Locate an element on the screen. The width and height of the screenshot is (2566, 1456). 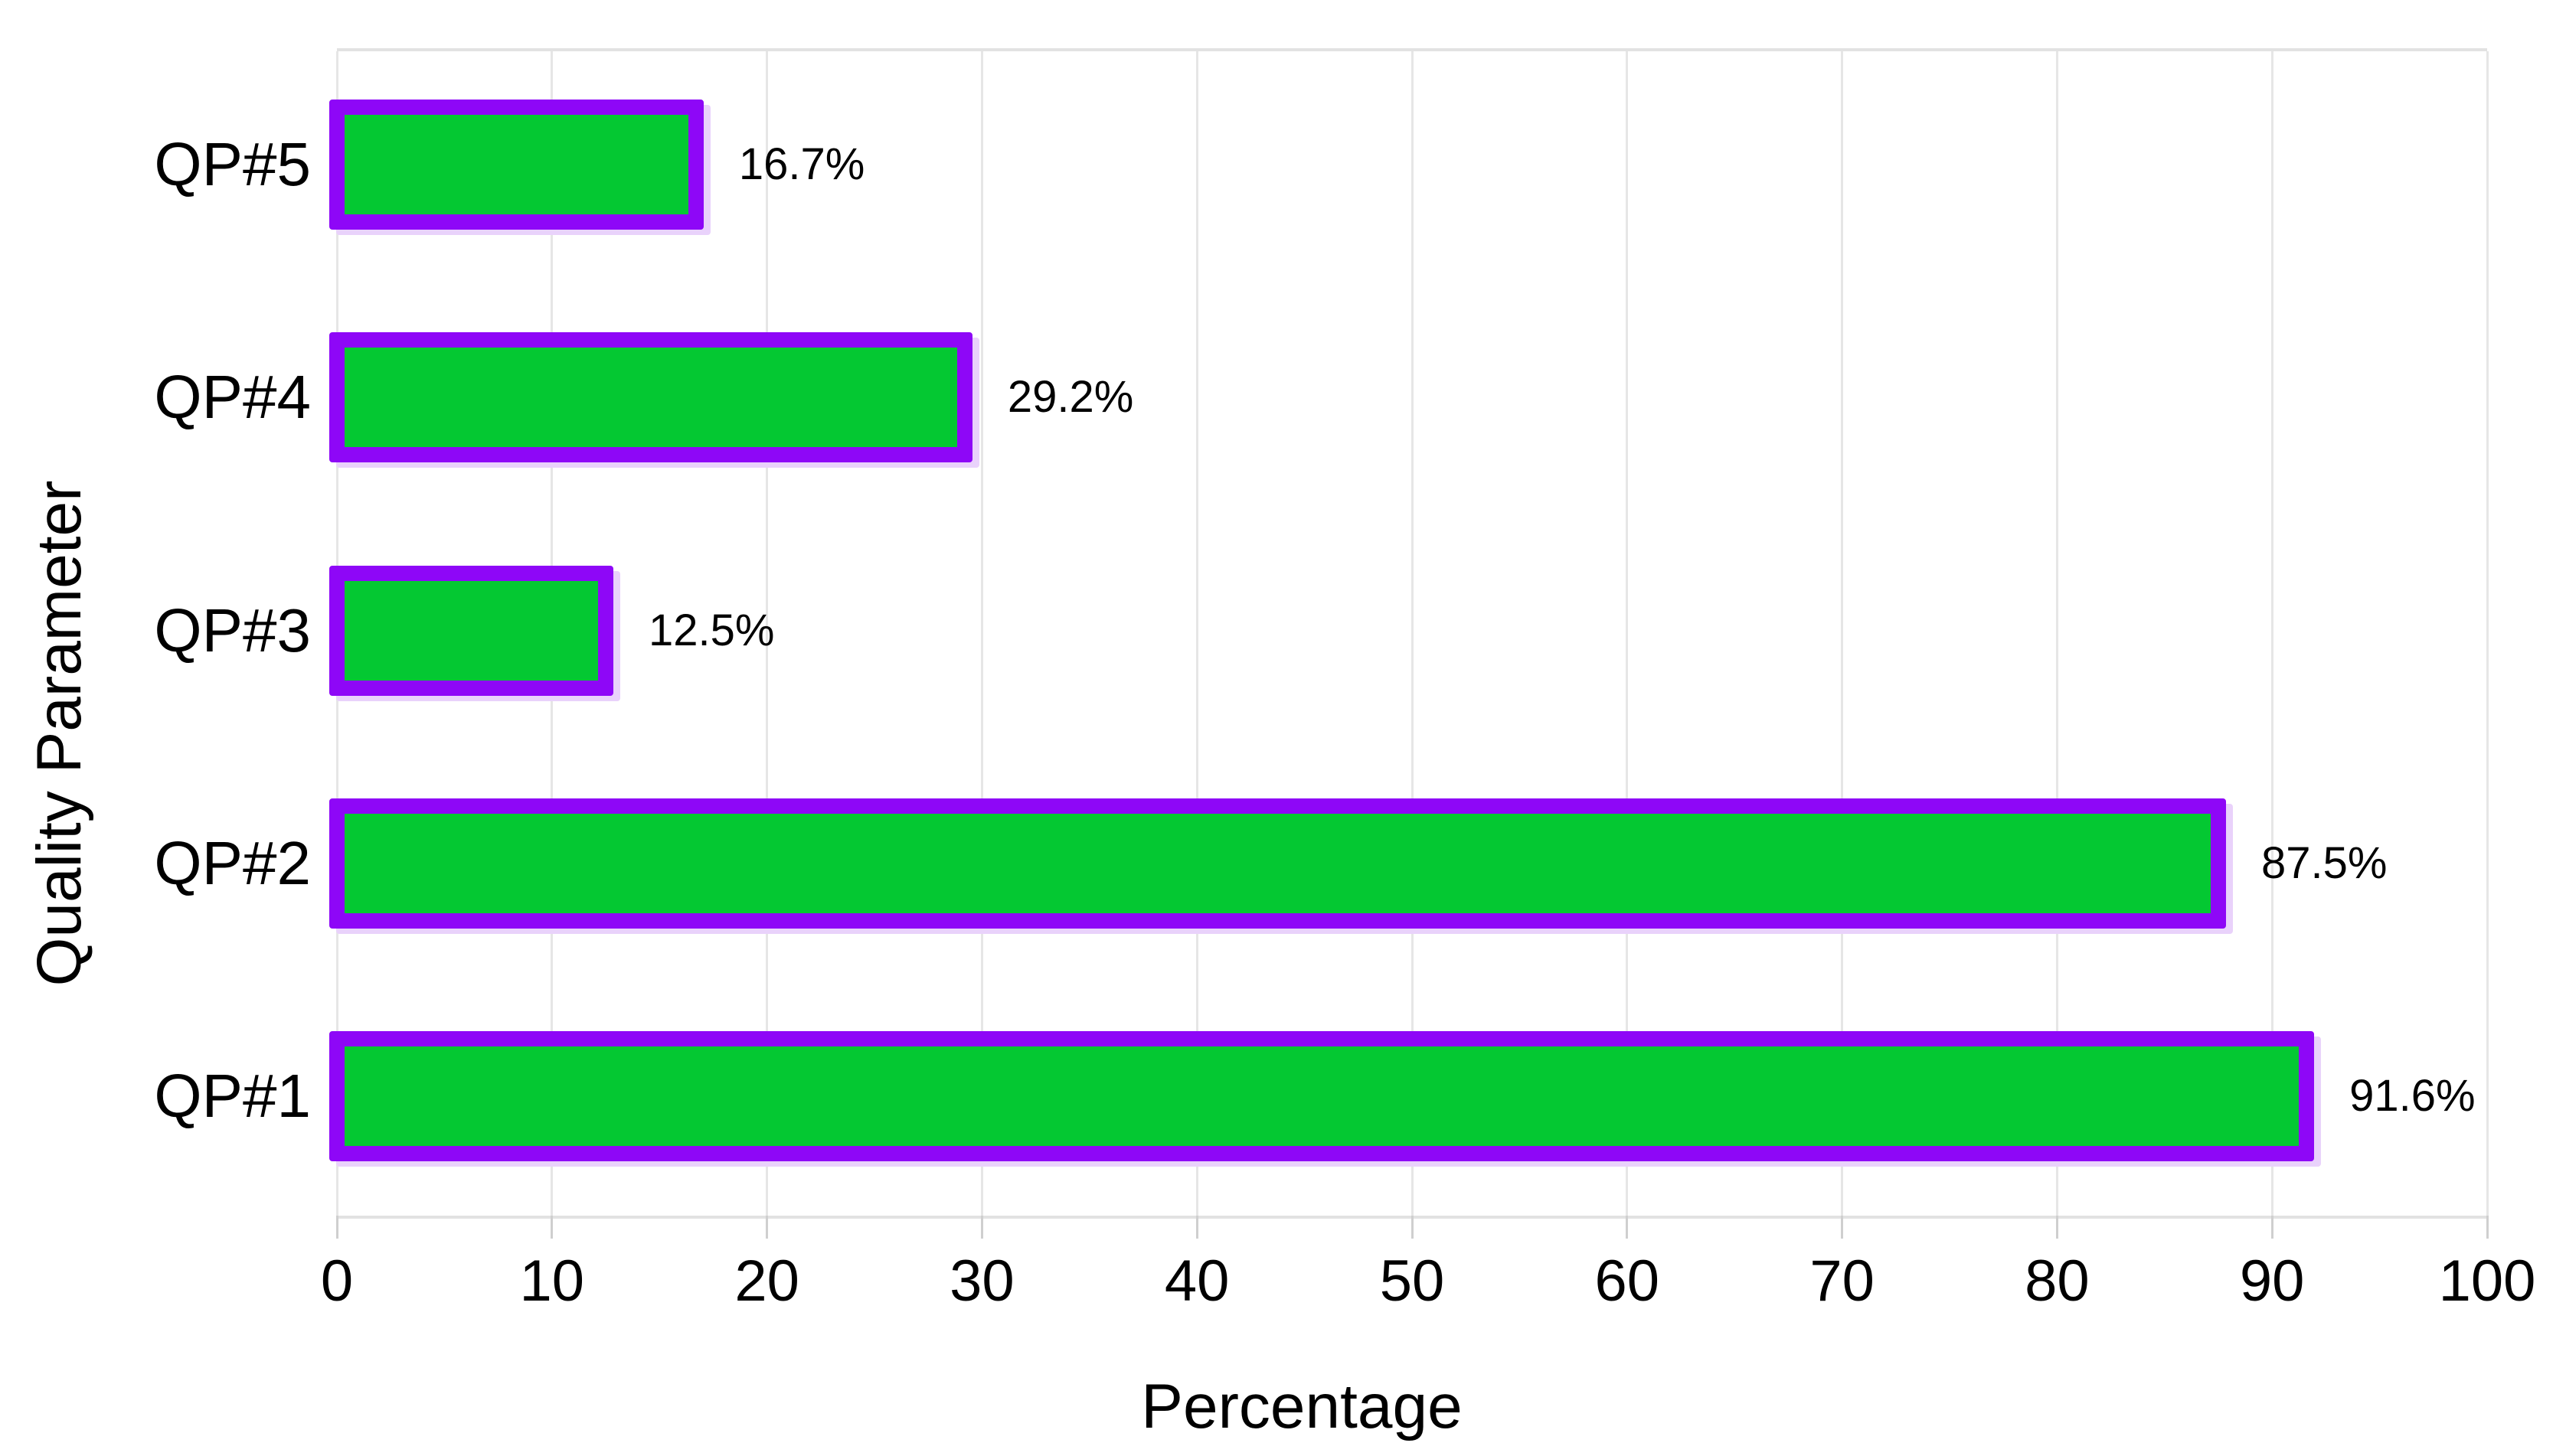
bar-qp3 is located at coordinates (471, 630).